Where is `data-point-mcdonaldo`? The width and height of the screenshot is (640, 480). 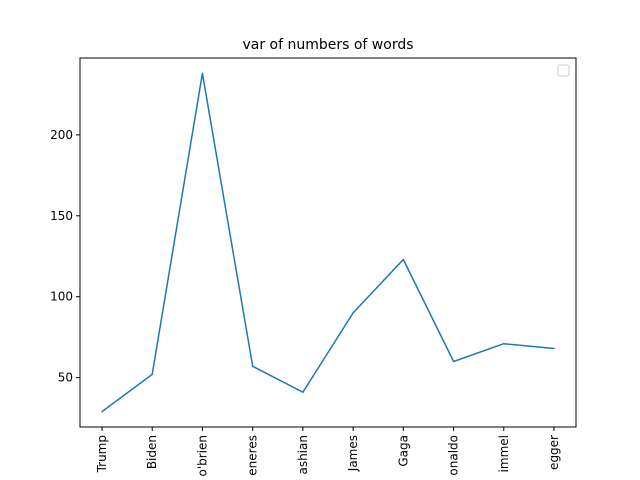
data-point-mcdonaldo is located at coordinates (453, 361).